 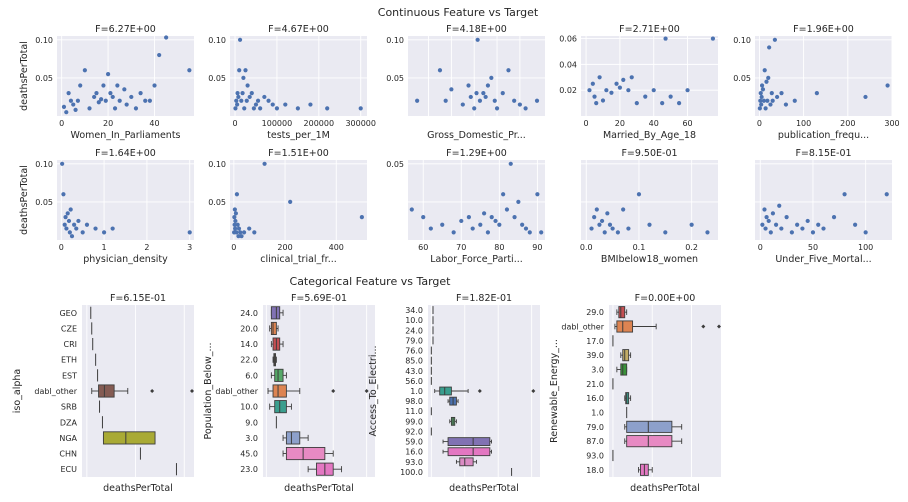 What do you see at coordinates (125, 135) in the screenshot?
I see `x-axis-label: Women_In_Parliaments` at bounding box center [125, 135].